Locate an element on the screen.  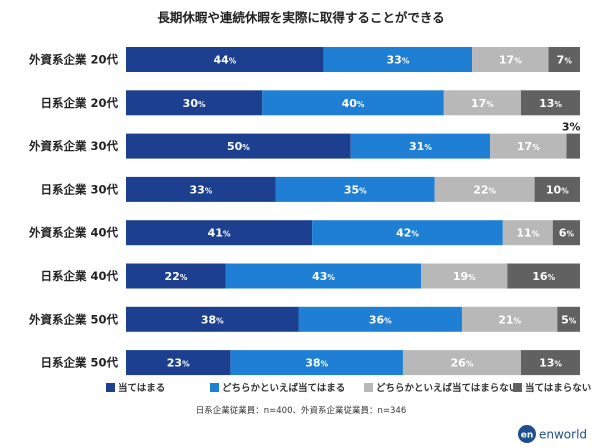
brand-logo-mark: en is located at coordinates (527, 436).